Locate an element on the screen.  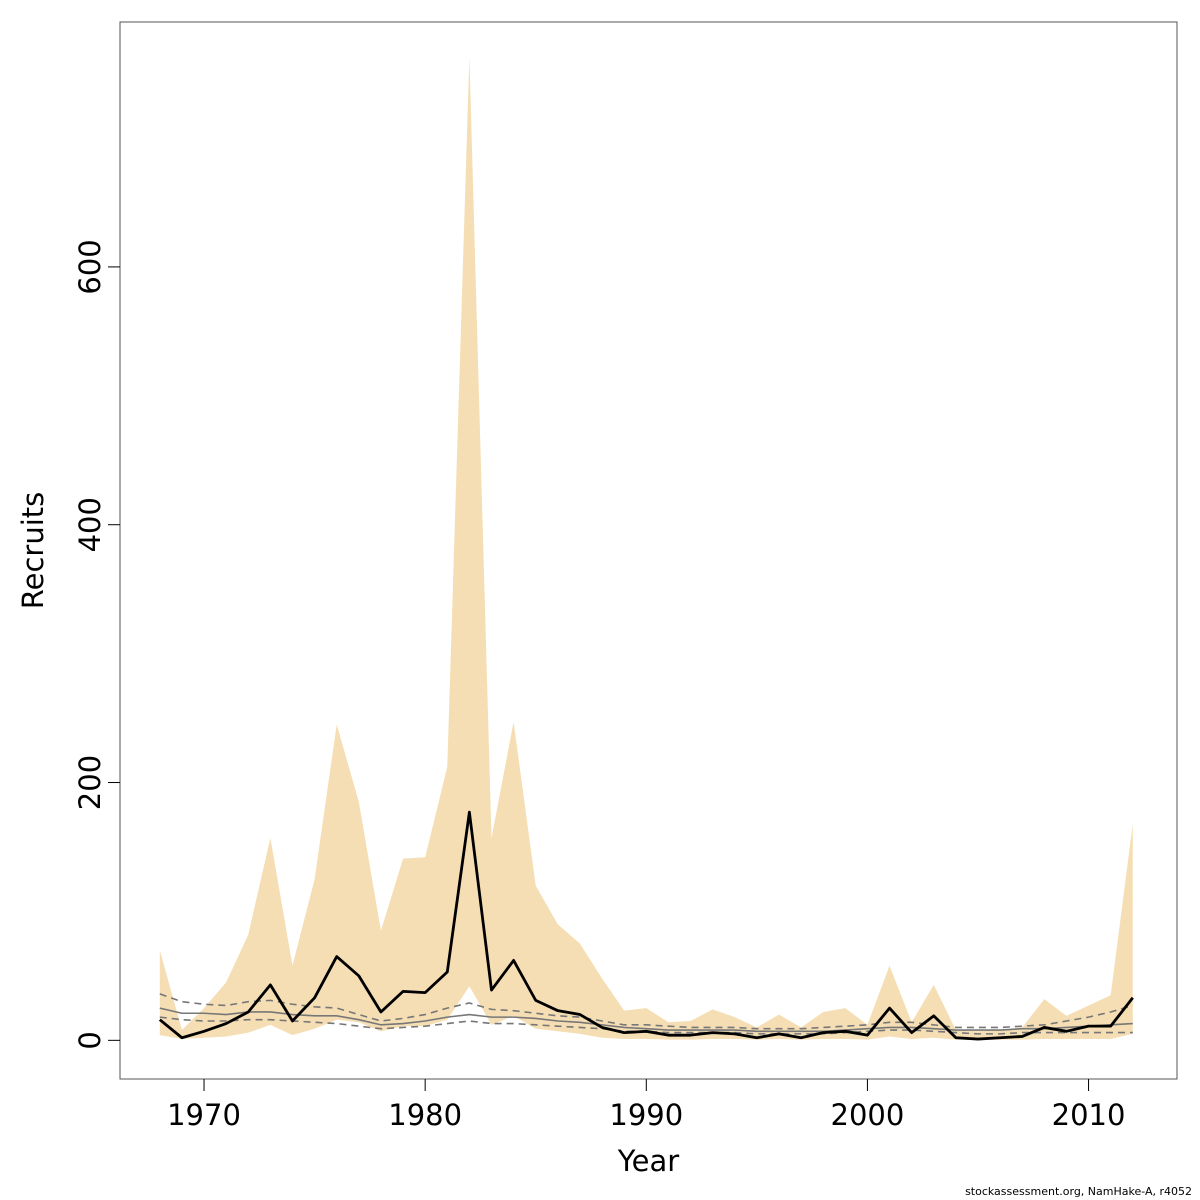
x-tick-label: 2010 is located at coordinates (1089, 1115).